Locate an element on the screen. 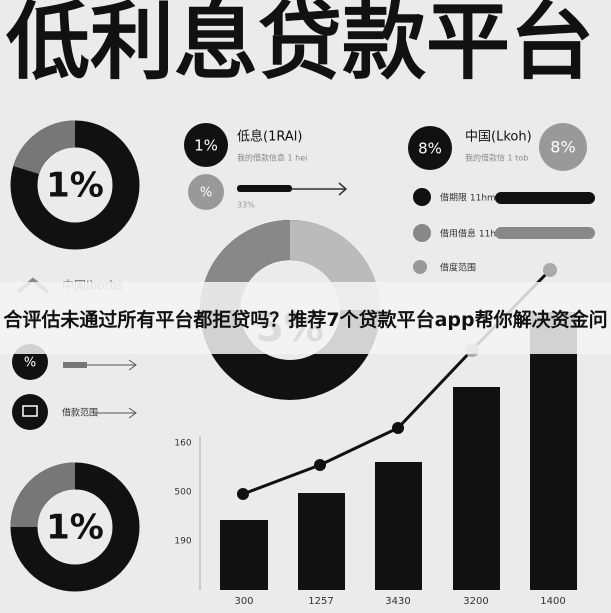 This screenshot has height=613, width=611. x-label: 3200 is located at coordinates (475, 601).